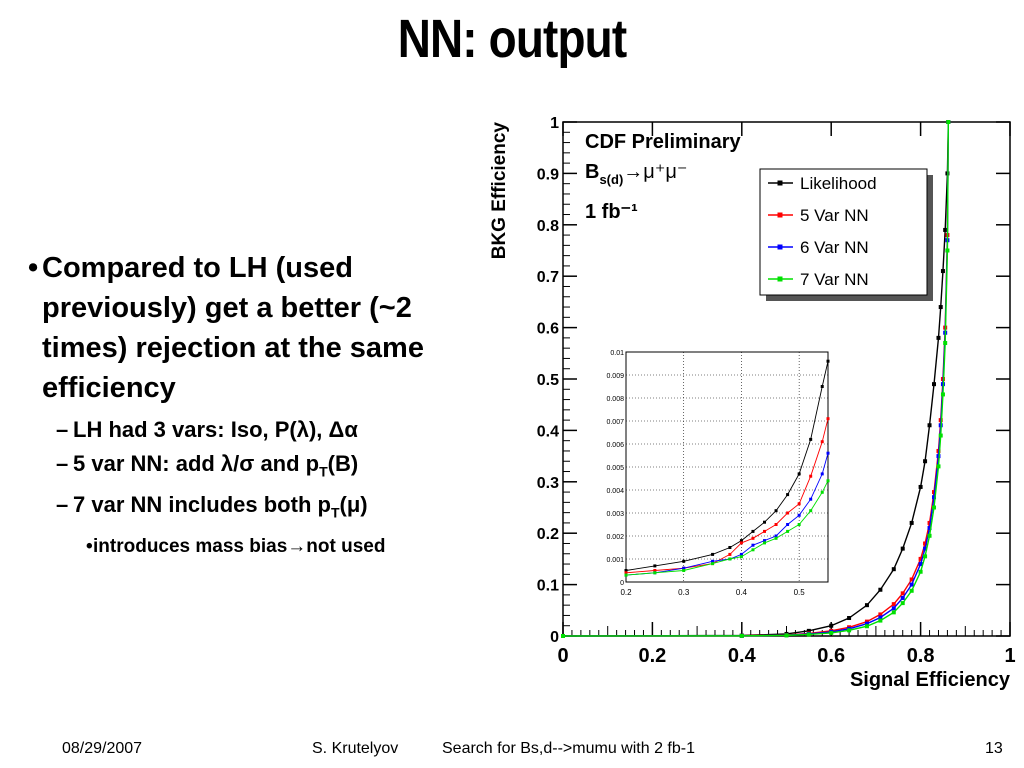 This screenshot has width=1024, height=768. Describe the element at coordinates (215, 429) in the screenshot. I see `sub-bullet-1-text: LH had 3 vars: Iso, P(λ), Δα` at that location.